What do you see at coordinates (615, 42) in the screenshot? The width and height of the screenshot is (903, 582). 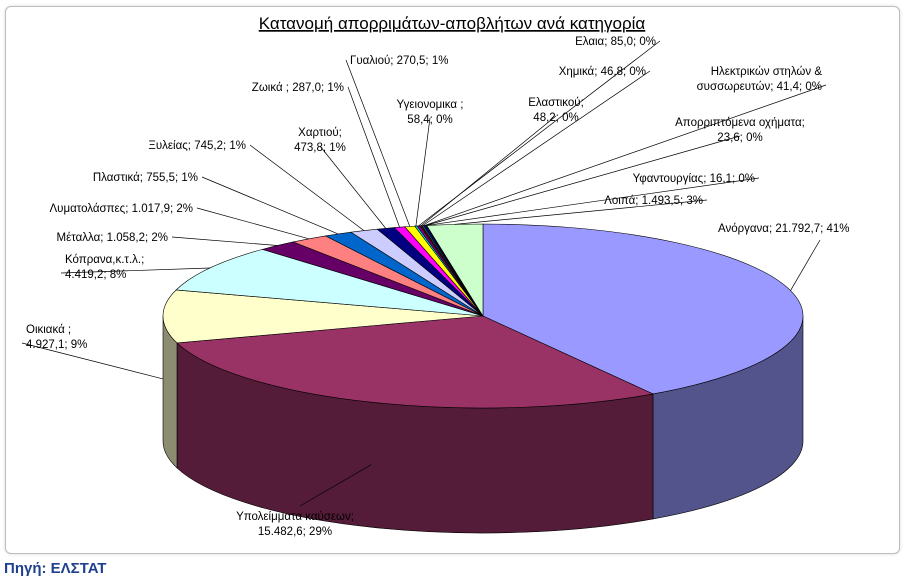 I see `slice-label-12: Ελαια; 85,0; 0%` at bounding box center [615, 42].